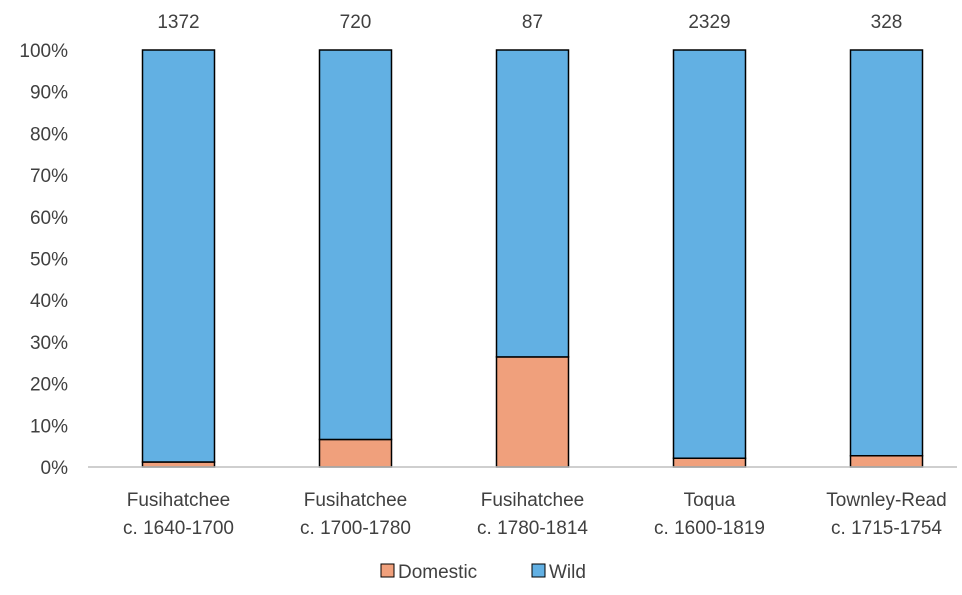 The height and width of the screenshot is (595, 962). What do you see at coordinates (49, 385) in the screenshot?
I see `y-tick-label: 20%` at bounding box center [49, 385].